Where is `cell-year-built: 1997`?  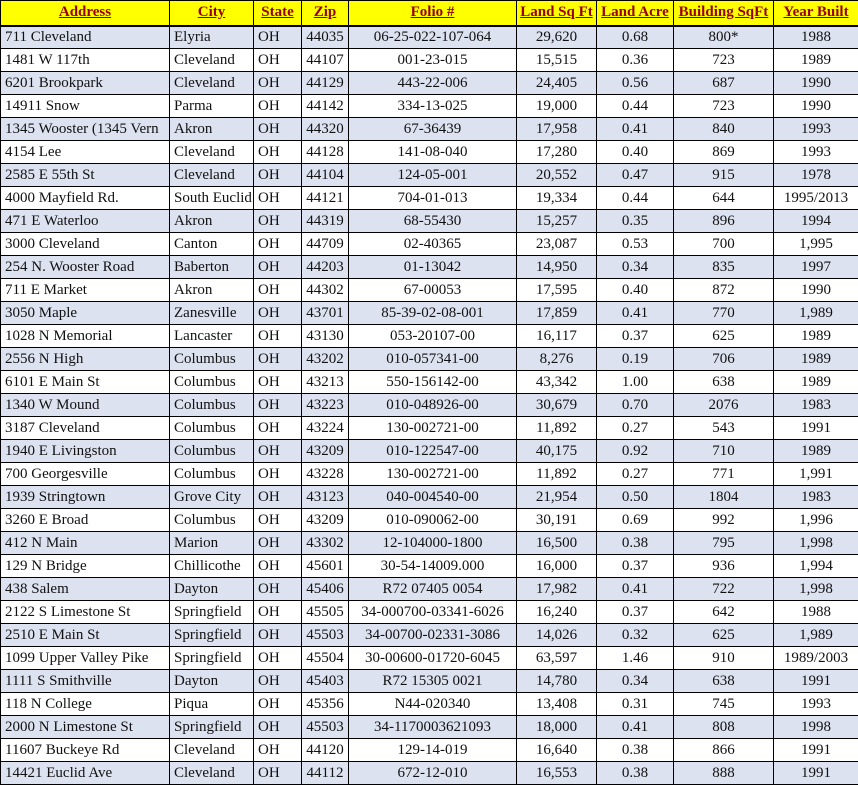
cell-year-built: 1997 is located at coordinates (816, 267).